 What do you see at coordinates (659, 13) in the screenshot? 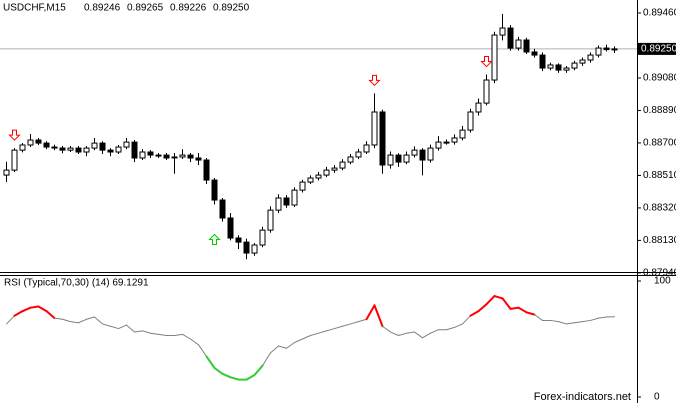
I see `y-tick-label: 0.89460` at bounding box center [659, 13].